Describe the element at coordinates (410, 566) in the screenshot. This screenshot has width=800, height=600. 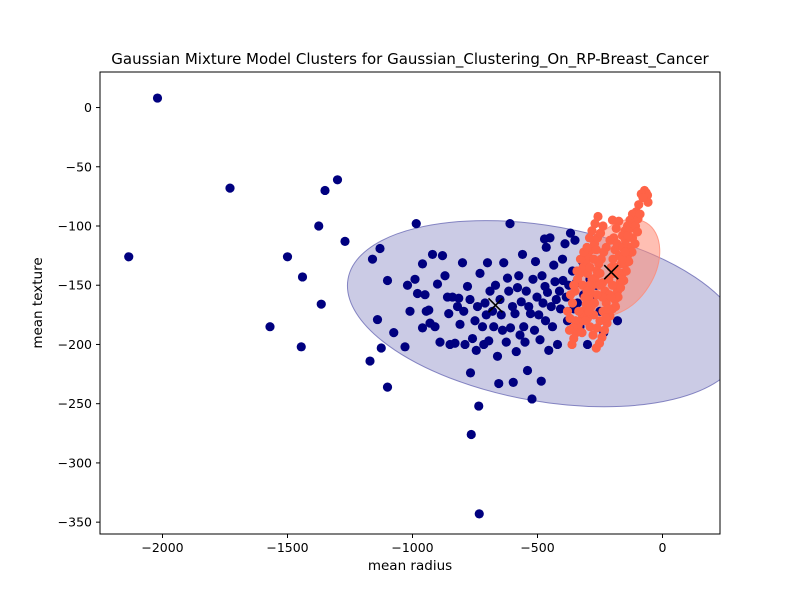
I see `x-axis-label: mean radius` at that location.